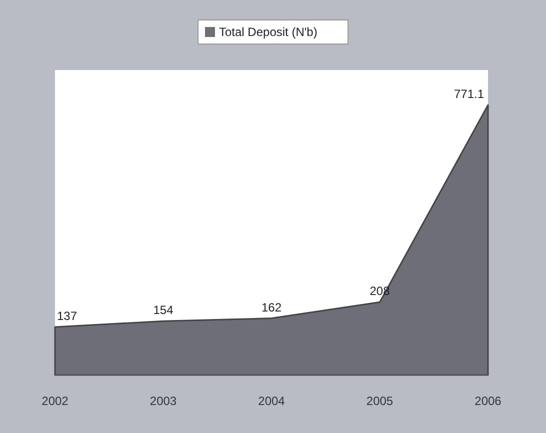  I want to click on data-label: 162, so click(271, 307).